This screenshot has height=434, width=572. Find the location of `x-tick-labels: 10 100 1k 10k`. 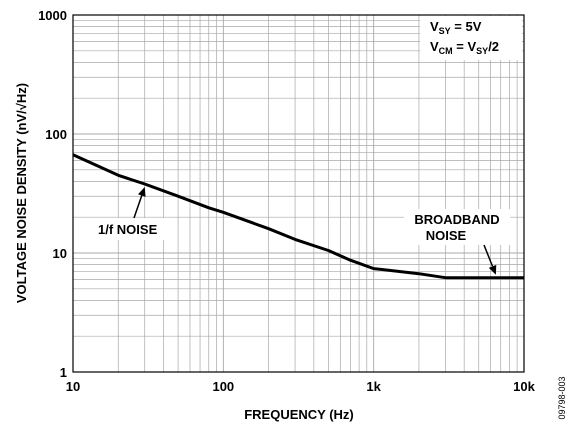

x-tick-labels: 10 100 1k 10k is located at coordinates (301, 386).